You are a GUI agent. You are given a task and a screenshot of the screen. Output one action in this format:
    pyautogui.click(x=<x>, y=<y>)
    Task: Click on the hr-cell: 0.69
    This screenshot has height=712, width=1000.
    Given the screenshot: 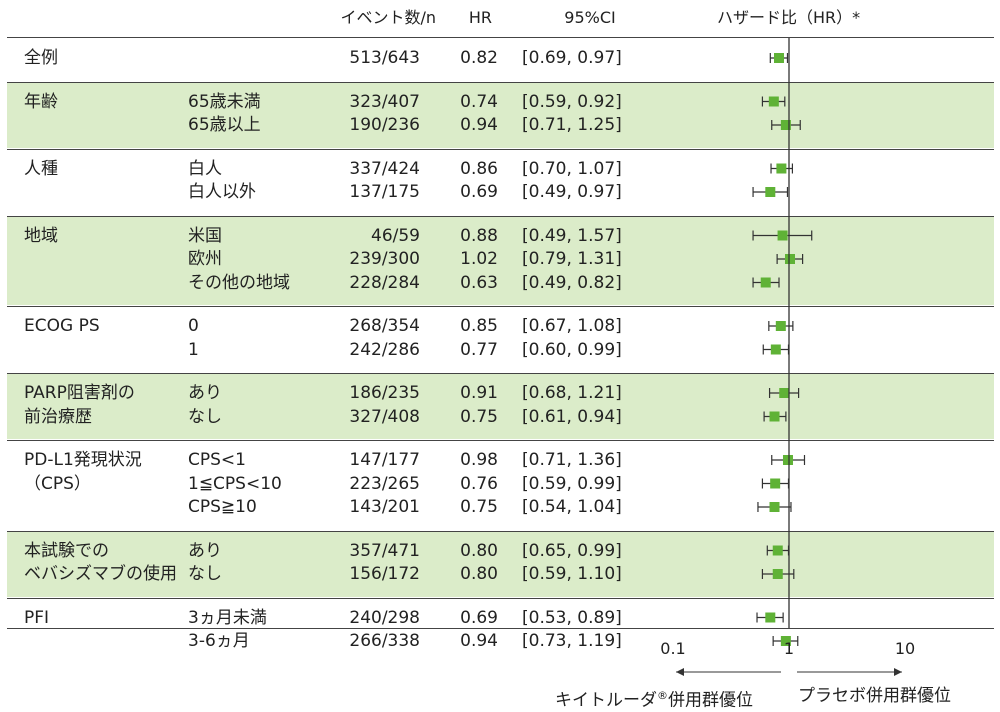 What is the action you would take?
    pyautogui.click(x=479, y=192)
    